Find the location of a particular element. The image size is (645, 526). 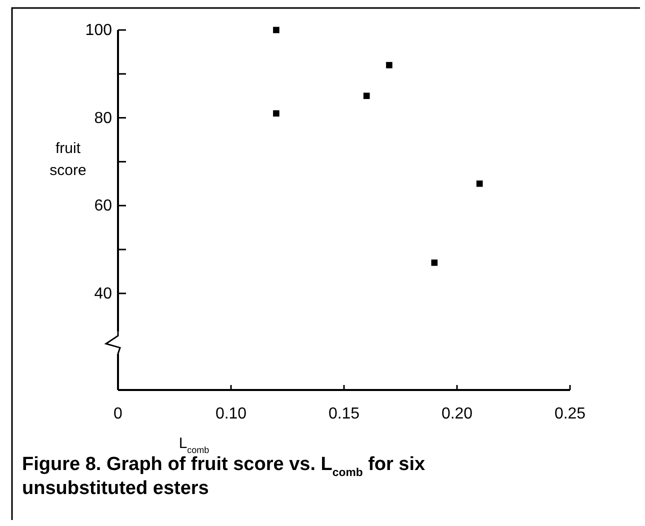

y-tick-label: 80 is located at coordinates (103, 118).